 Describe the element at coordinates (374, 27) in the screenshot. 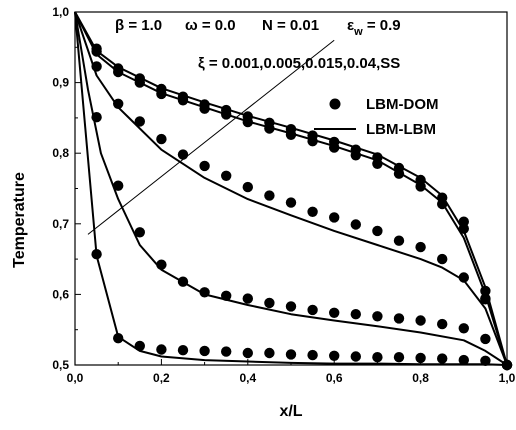

I see `param-epsilon-w: εw = 0.9` at that location.